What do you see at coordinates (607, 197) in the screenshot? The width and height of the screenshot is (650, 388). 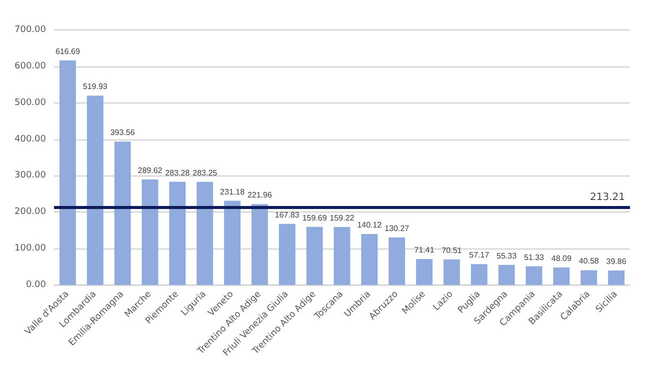 I see `ref-line-label: 213.21` at bounding box center [607, 197].